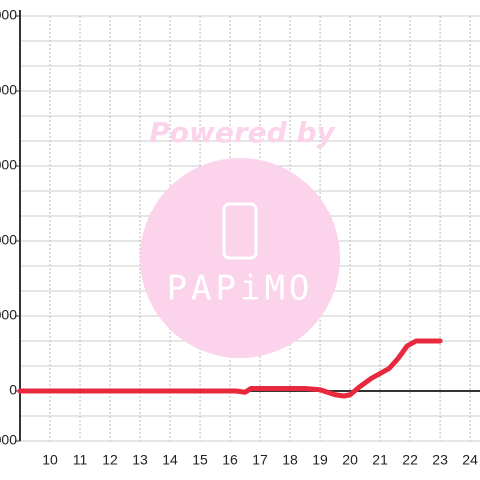 The image size is (480, 480). I want to click on x-tick-label: 12, so click(110, 460).